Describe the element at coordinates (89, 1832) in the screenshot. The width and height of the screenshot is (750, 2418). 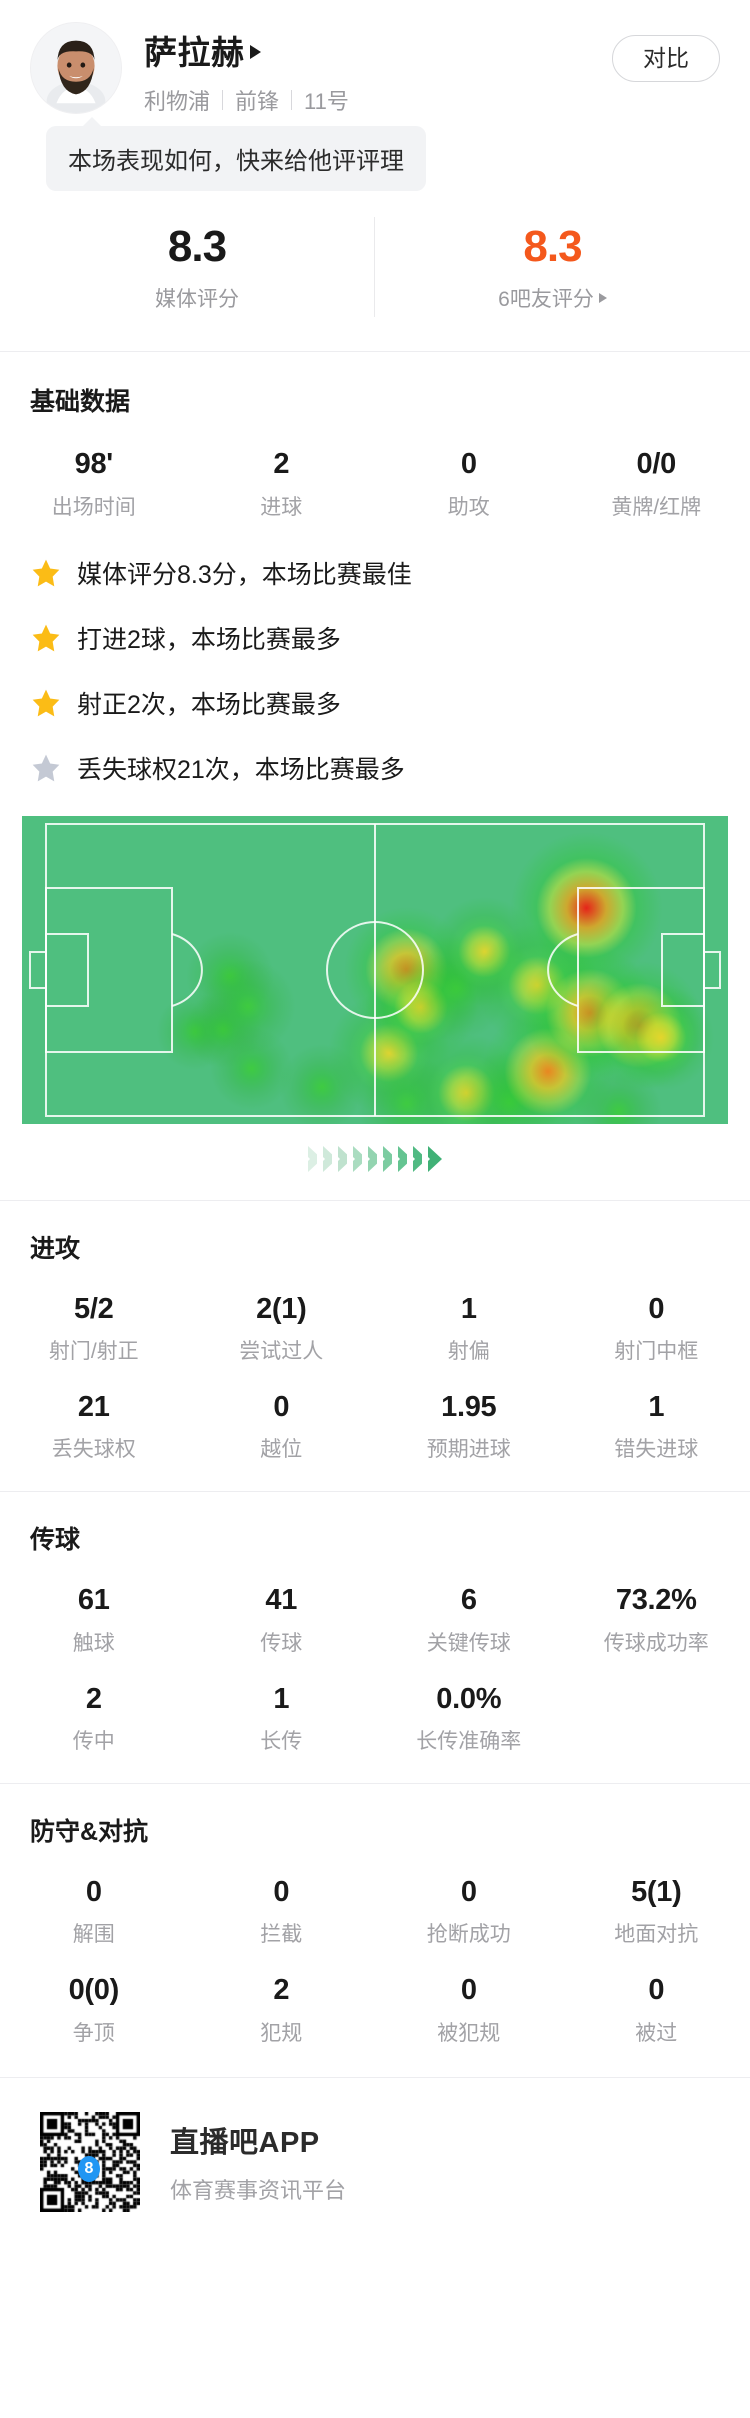
I see `section-title-defence: 防守&对抗` at that location.